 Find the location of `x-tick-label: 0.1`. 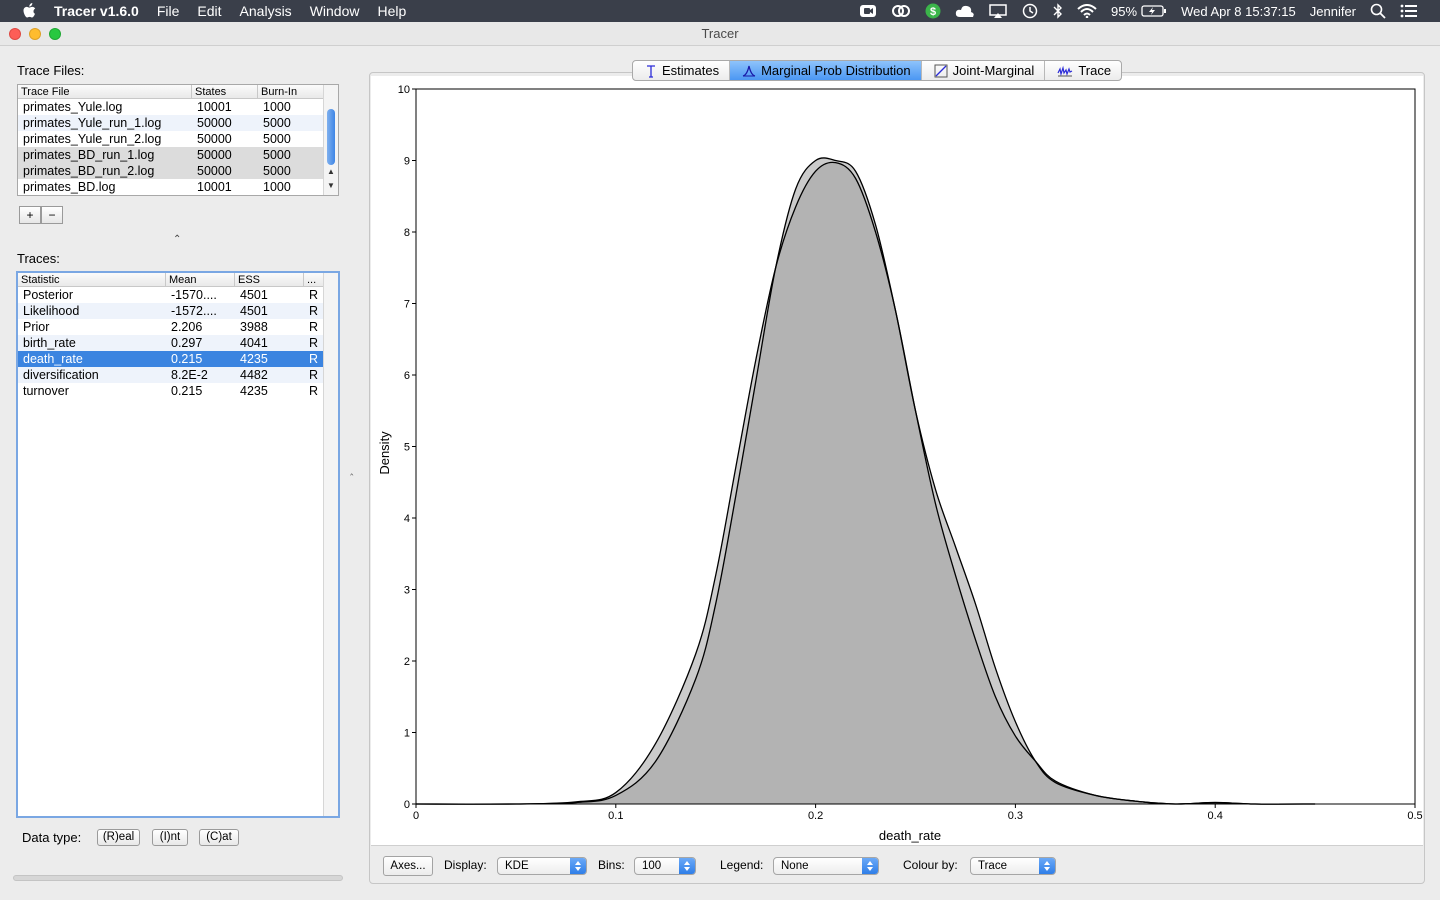

x-tick-label: 0.1 is located at coordinates (615, 816).